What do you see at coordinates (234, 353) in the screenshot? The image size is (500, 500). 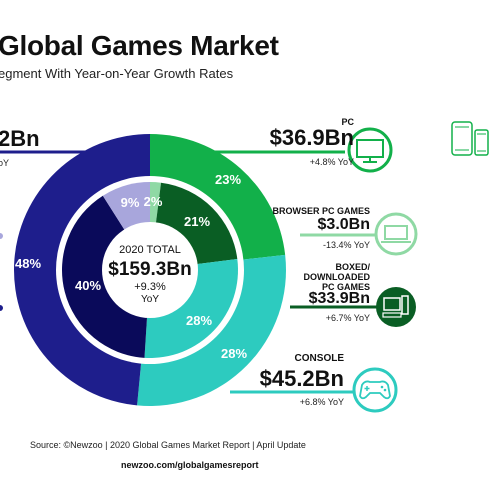 I see `outer-label-console: 28%` at bounding box center [234, 353].